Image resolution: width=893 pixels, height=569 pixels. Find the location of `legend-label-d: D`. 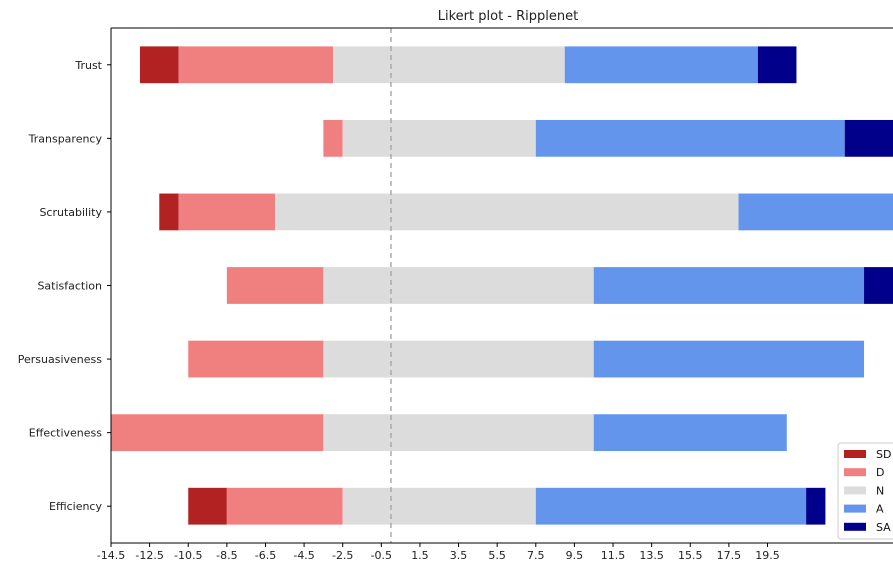

legend-label-d: D is located at coordinates (880, 472).